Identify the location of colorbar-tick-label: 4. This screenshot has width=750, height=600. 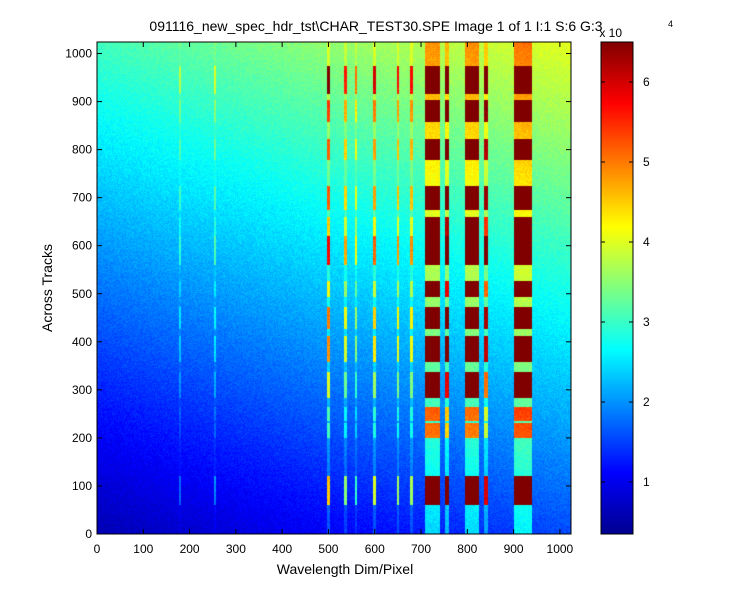
(646, 242).